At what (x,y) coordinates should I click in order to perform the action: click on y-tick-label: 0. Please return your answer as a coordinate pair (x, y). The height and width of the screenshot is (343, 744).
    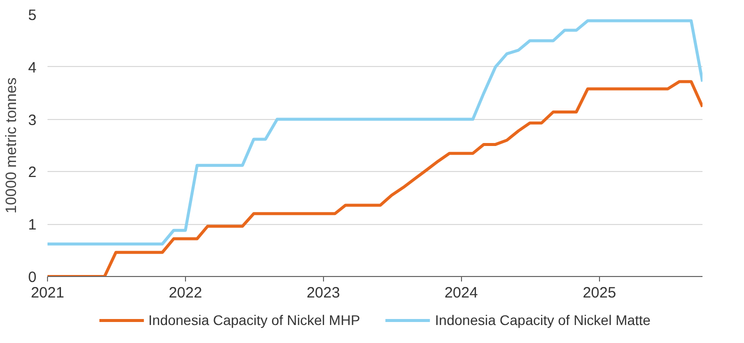
    Looking at the image, I should click on (32, 277).